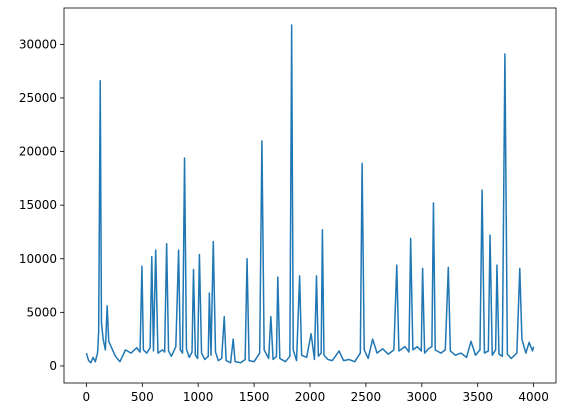 This screenshot has height=413, width=569. What do you see at coordinates (142, 397) in the screenshot?
I see `x-tick-label: 500` at bounding box center [142, 397].